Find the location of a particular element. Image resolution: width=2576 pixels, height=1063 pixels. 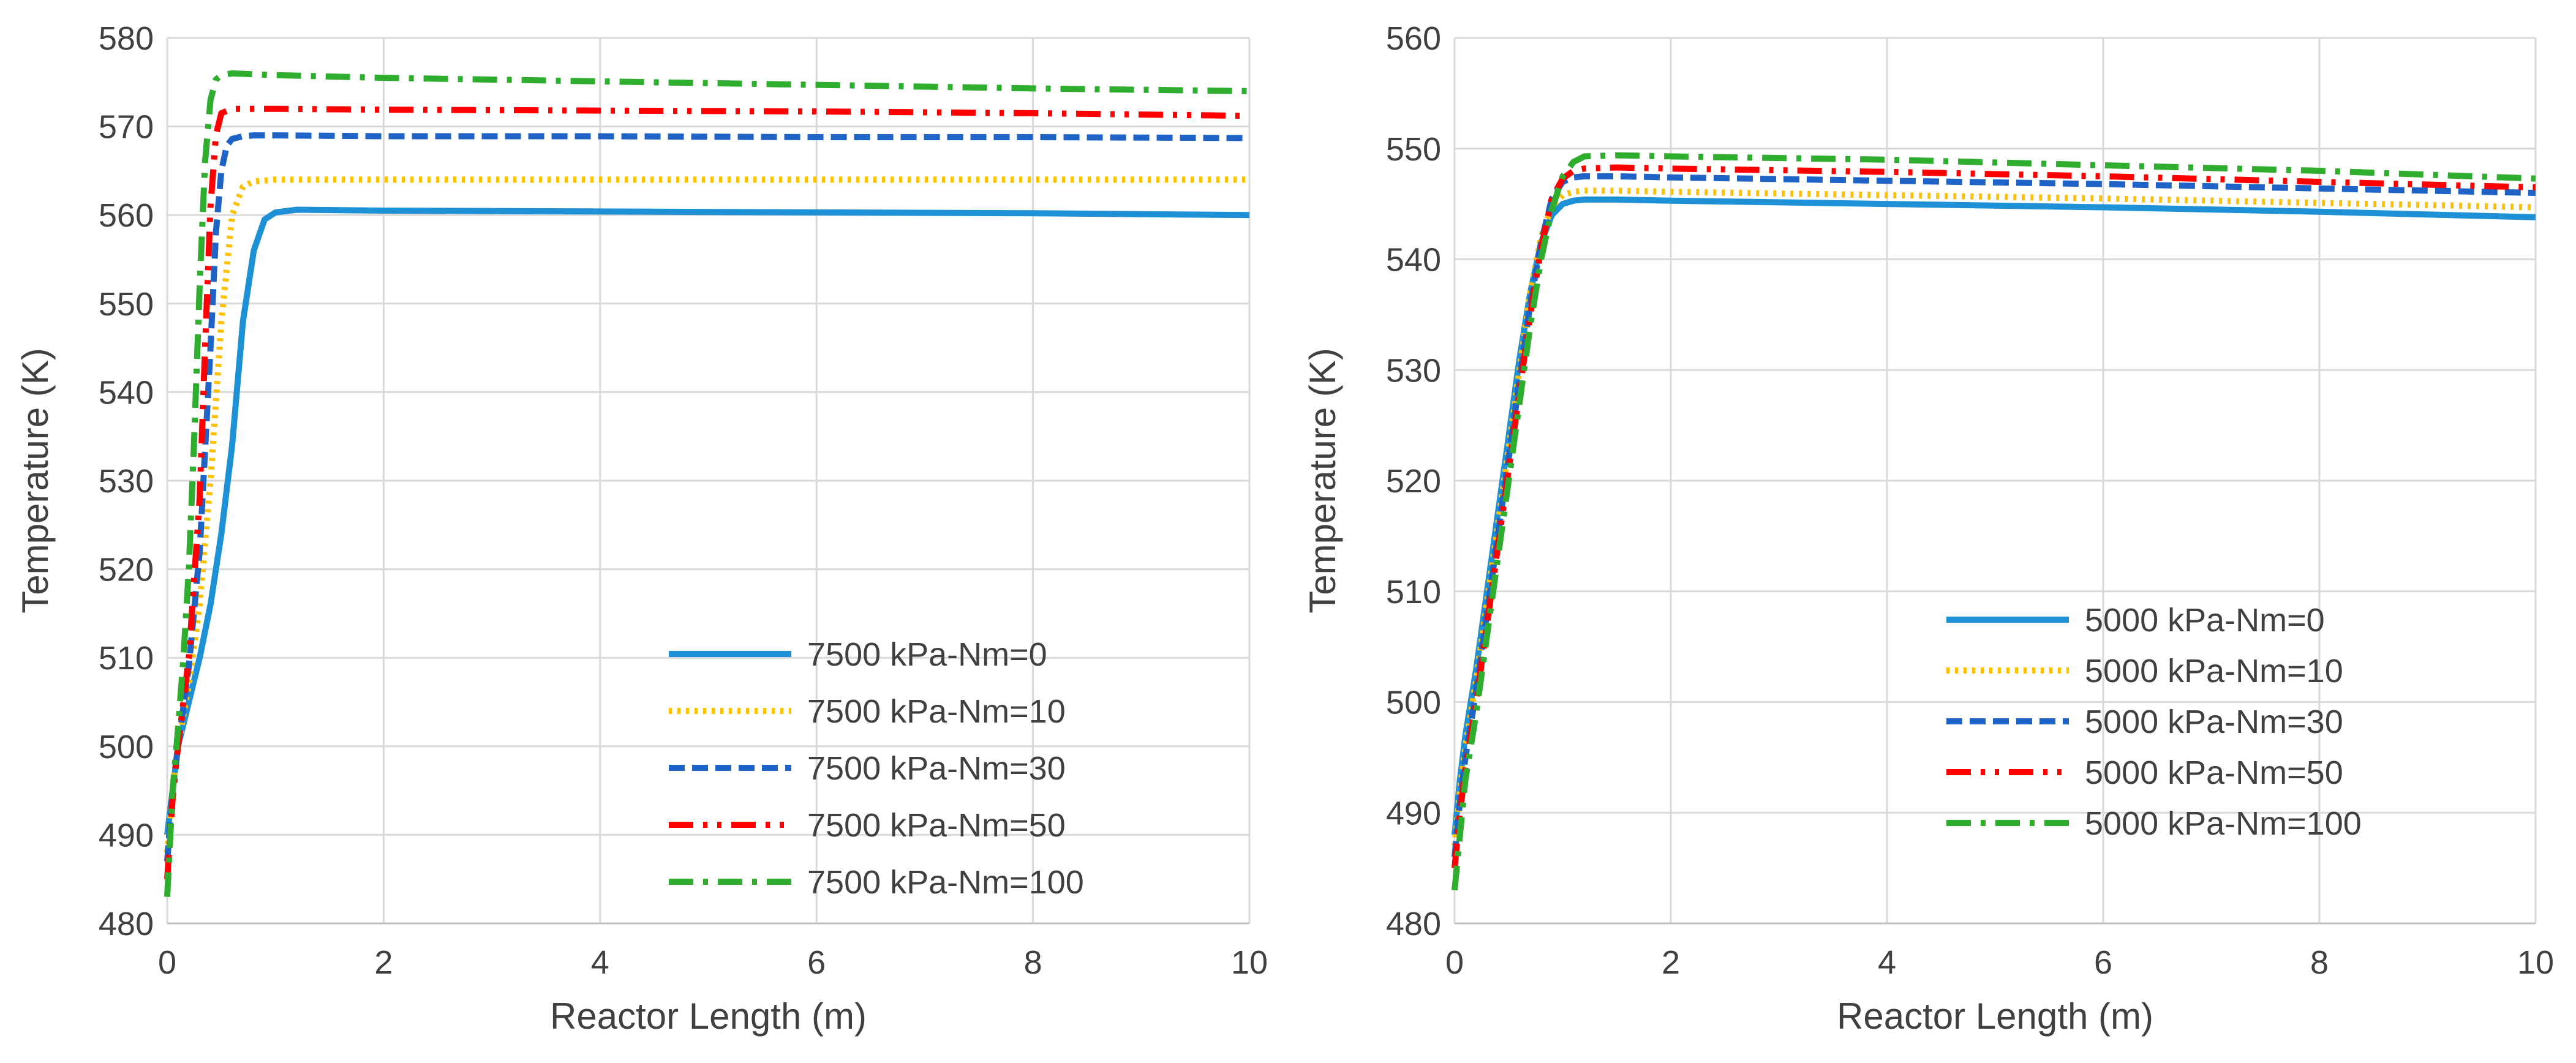

legend-label: 7500 kPa-Nm=100 is located at coordinates (945, 883).